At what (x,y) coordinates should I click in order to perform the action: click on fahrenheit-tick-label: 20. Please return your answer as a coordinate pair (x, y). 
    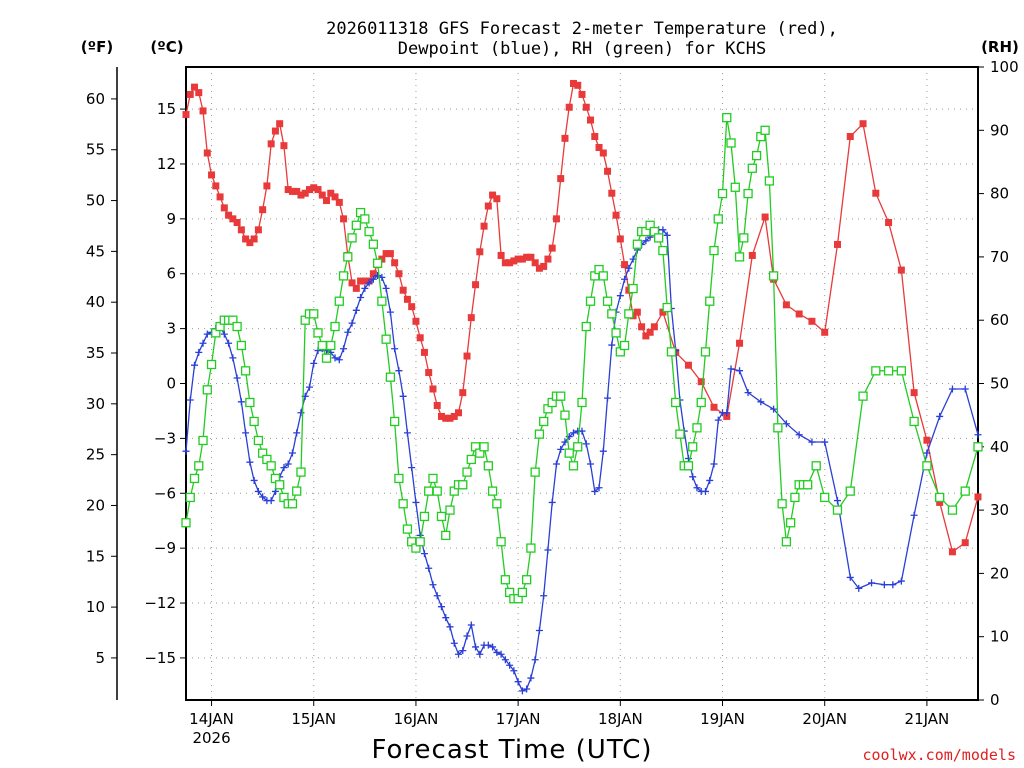
    Looking at the image, I should click on (95, 505).